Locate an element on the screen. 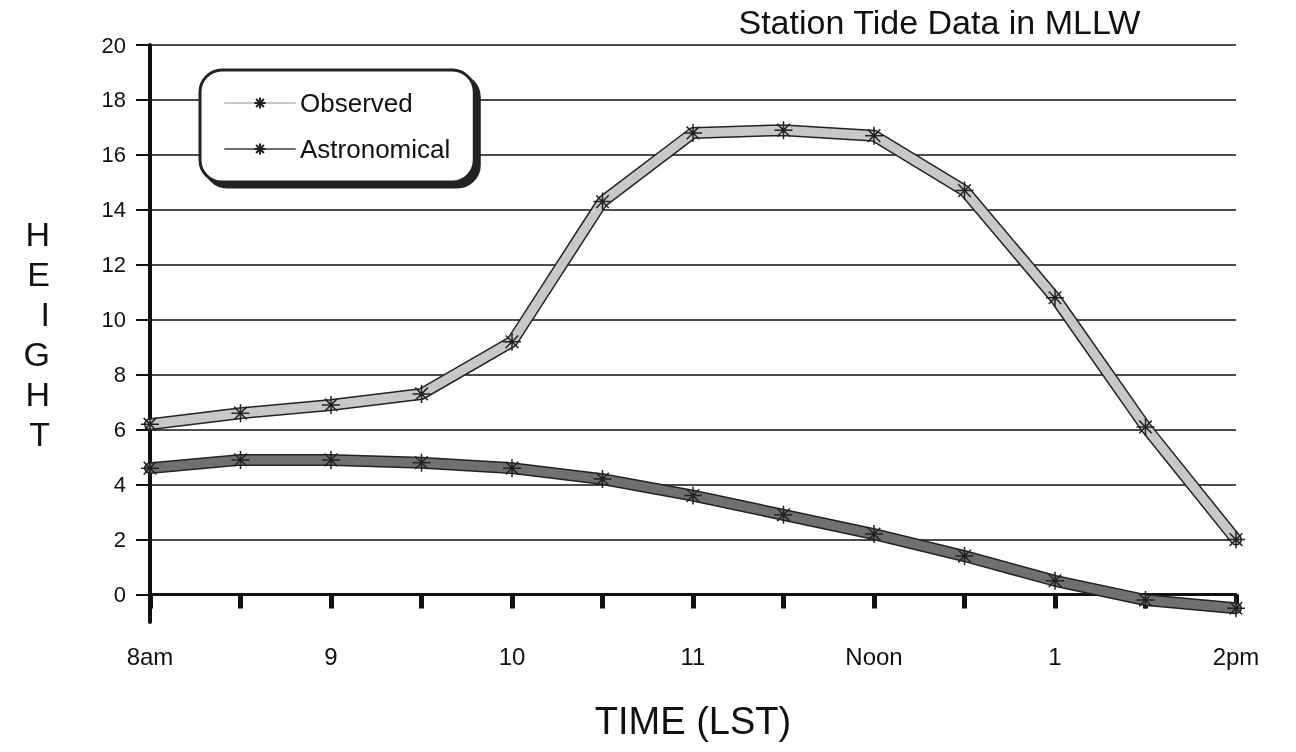 This screenshot has height=752, width=1296. y-tick-label: 4 is located at coordinates (119, 485).